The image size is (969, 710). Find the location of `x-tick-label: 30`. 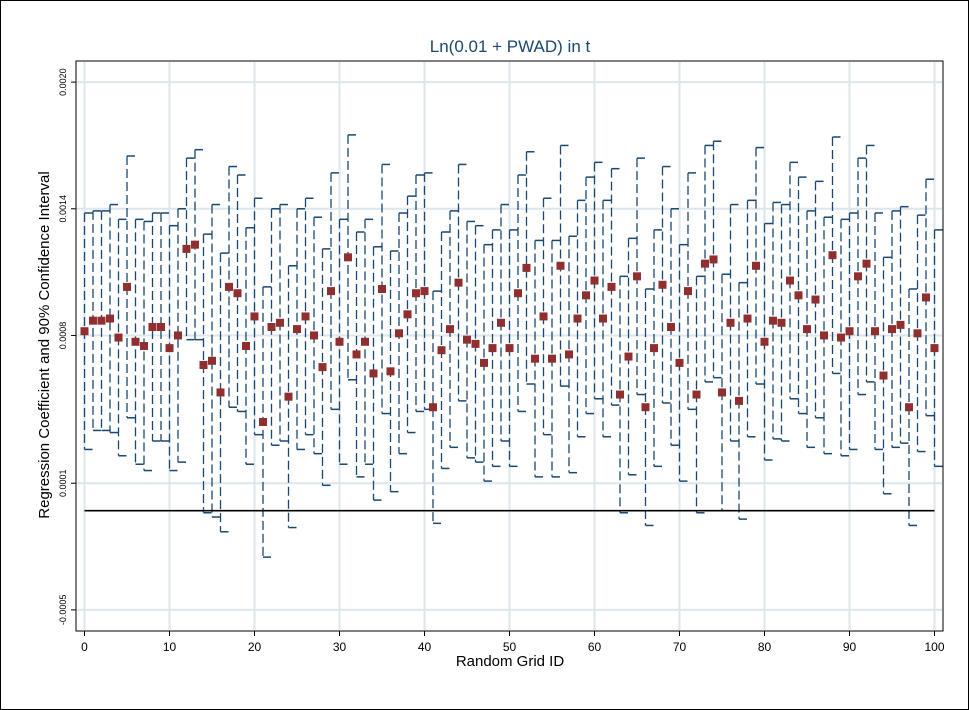

x-tick-label: 30 is located at coordinates (340, 647).